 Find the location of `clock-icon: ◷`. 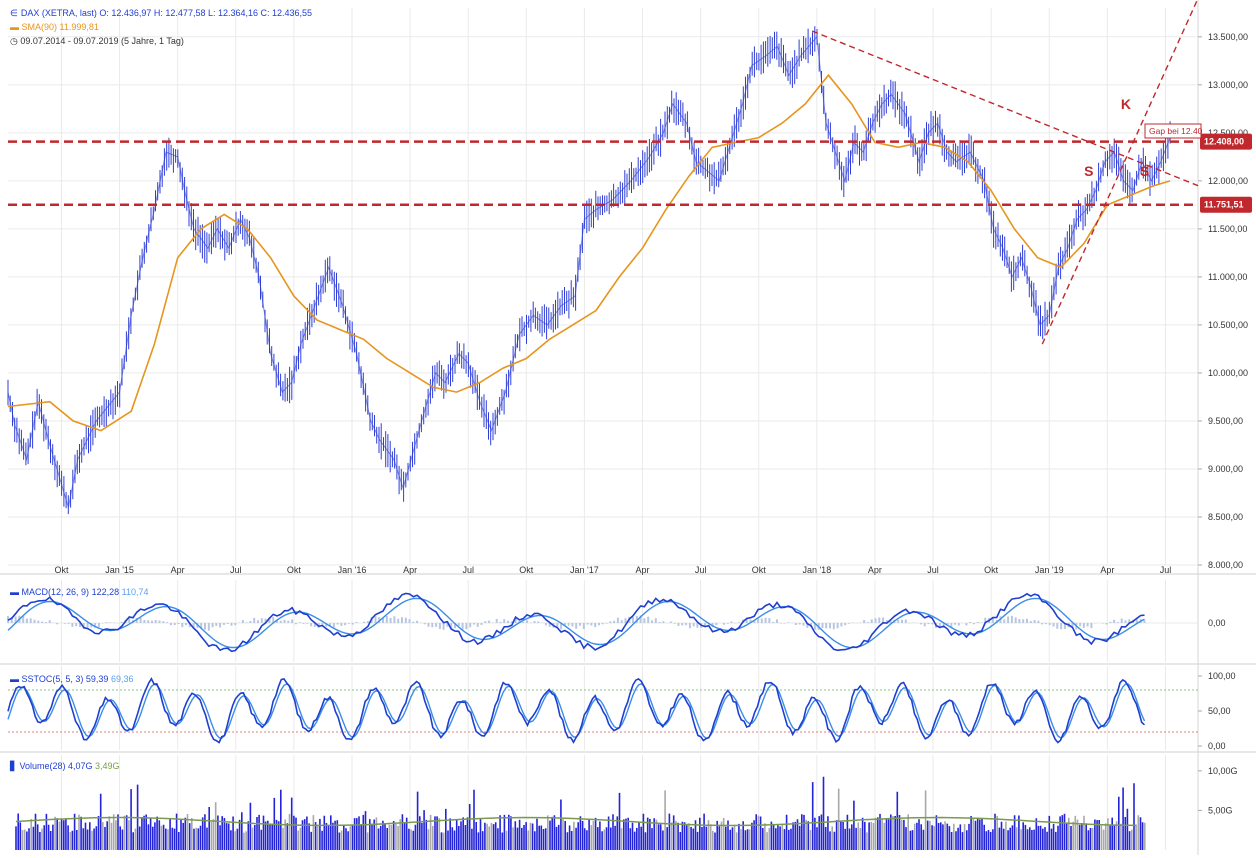

clock-icon: ◷ is located at coordinates (14, 41).